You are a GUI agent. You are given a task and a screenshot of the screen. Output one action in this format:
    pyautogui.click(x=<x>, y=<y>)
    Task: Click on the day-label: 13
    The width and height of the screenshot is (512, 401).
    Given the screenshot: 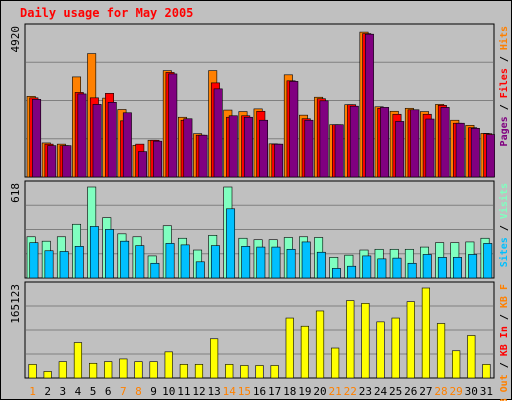 What is the action you would take?
    pyautogui.click(x=213, y=391)
    